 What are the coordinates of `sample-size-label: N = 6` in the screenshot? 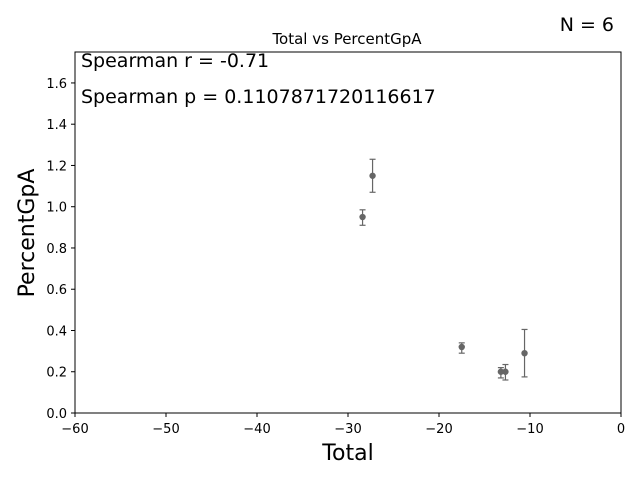 It's located at (587, 25).